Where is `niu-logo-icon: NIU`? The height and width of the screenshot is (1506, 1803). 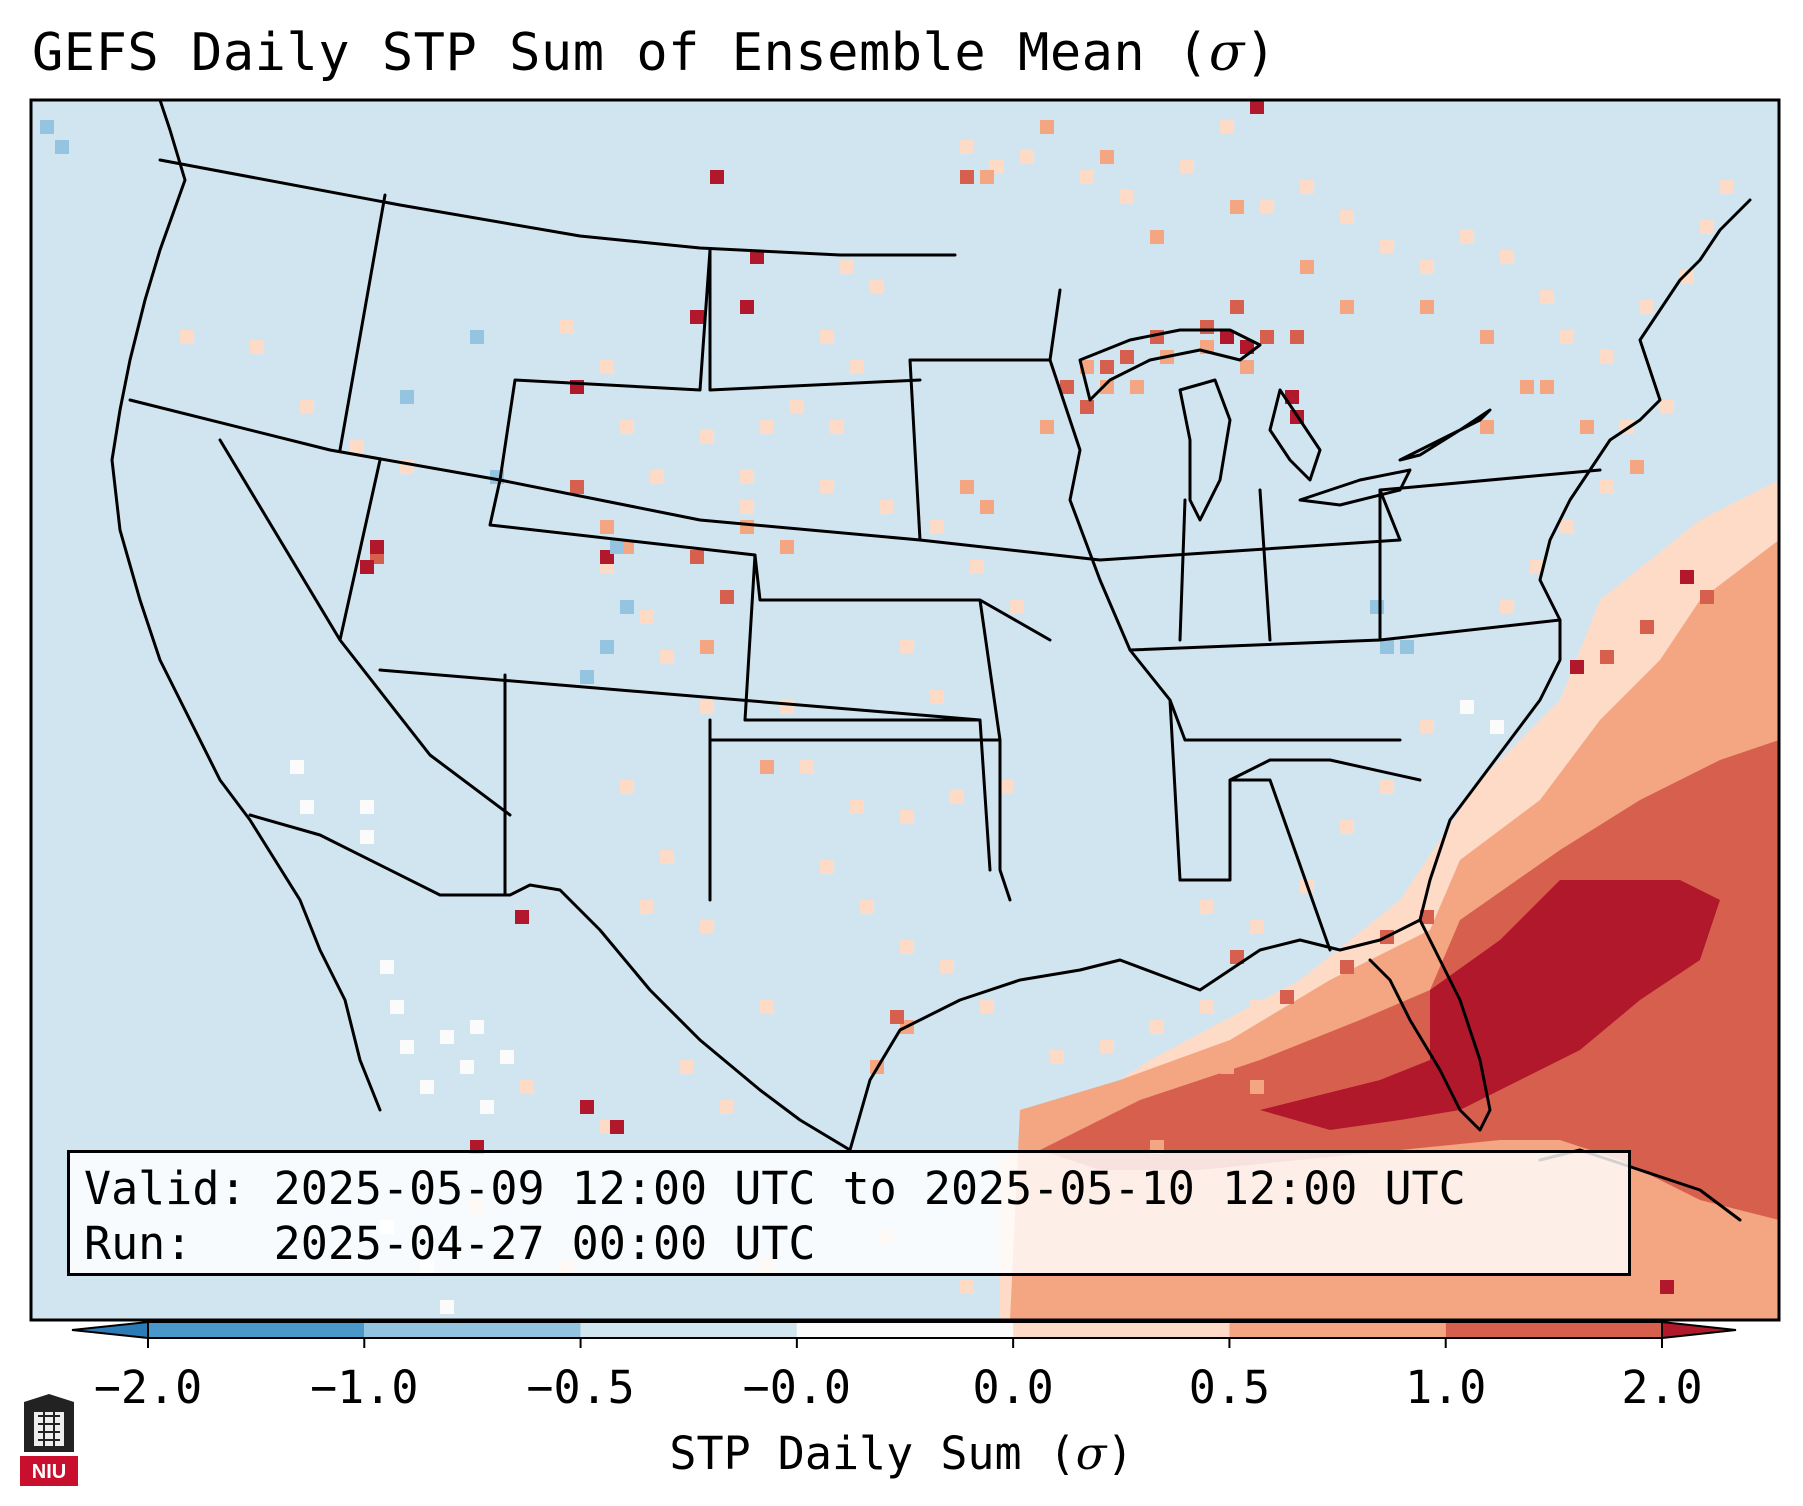 niu-logo-icon: NIU is located at coordinates (49, 1440).